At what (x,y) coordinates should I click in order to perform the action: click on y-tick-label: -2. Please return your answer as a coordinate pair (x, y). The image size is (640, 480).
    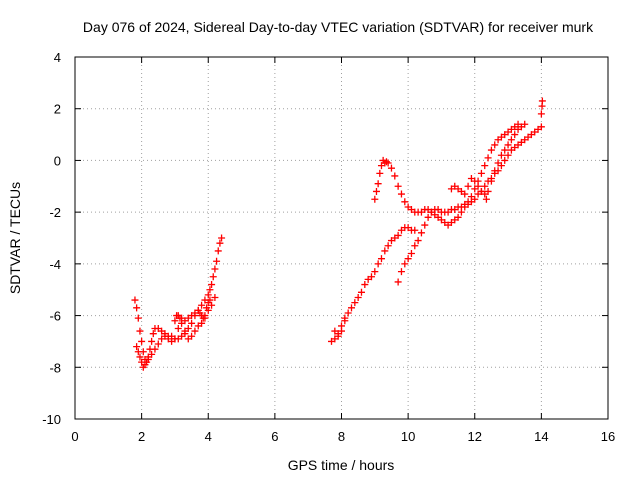
    Looking at the image, I should click on (55, 212).